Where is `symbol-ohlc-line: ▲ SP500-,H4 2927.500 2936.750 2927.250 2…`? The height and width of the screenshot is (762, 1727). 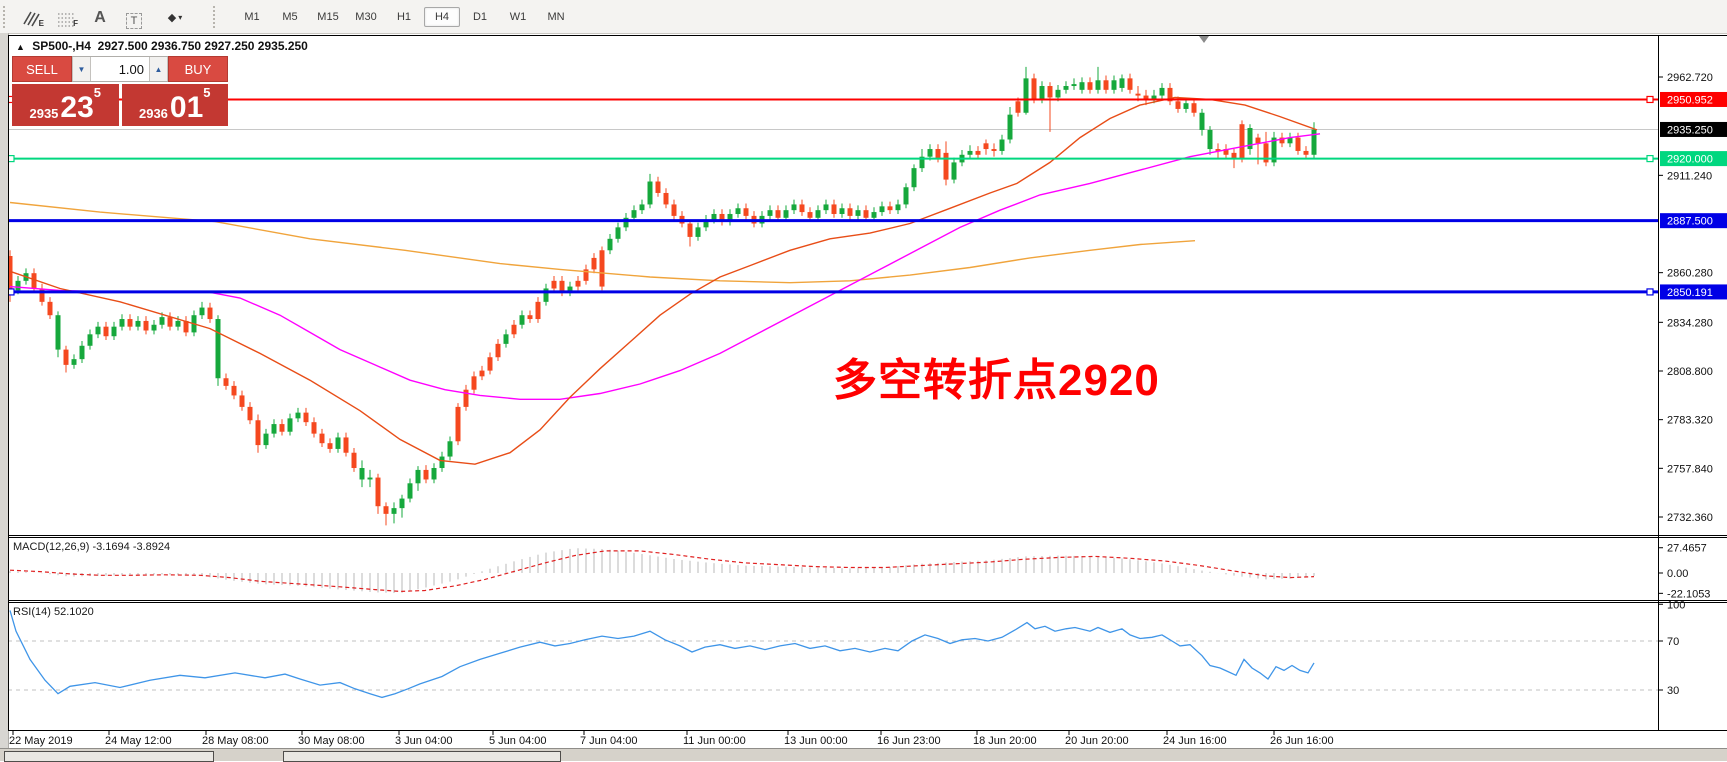
symbol-ohlc-line: ▲ SP500-,H4 2927.500 2936.750 2927.250 2… is located at coordinates (162, 46).